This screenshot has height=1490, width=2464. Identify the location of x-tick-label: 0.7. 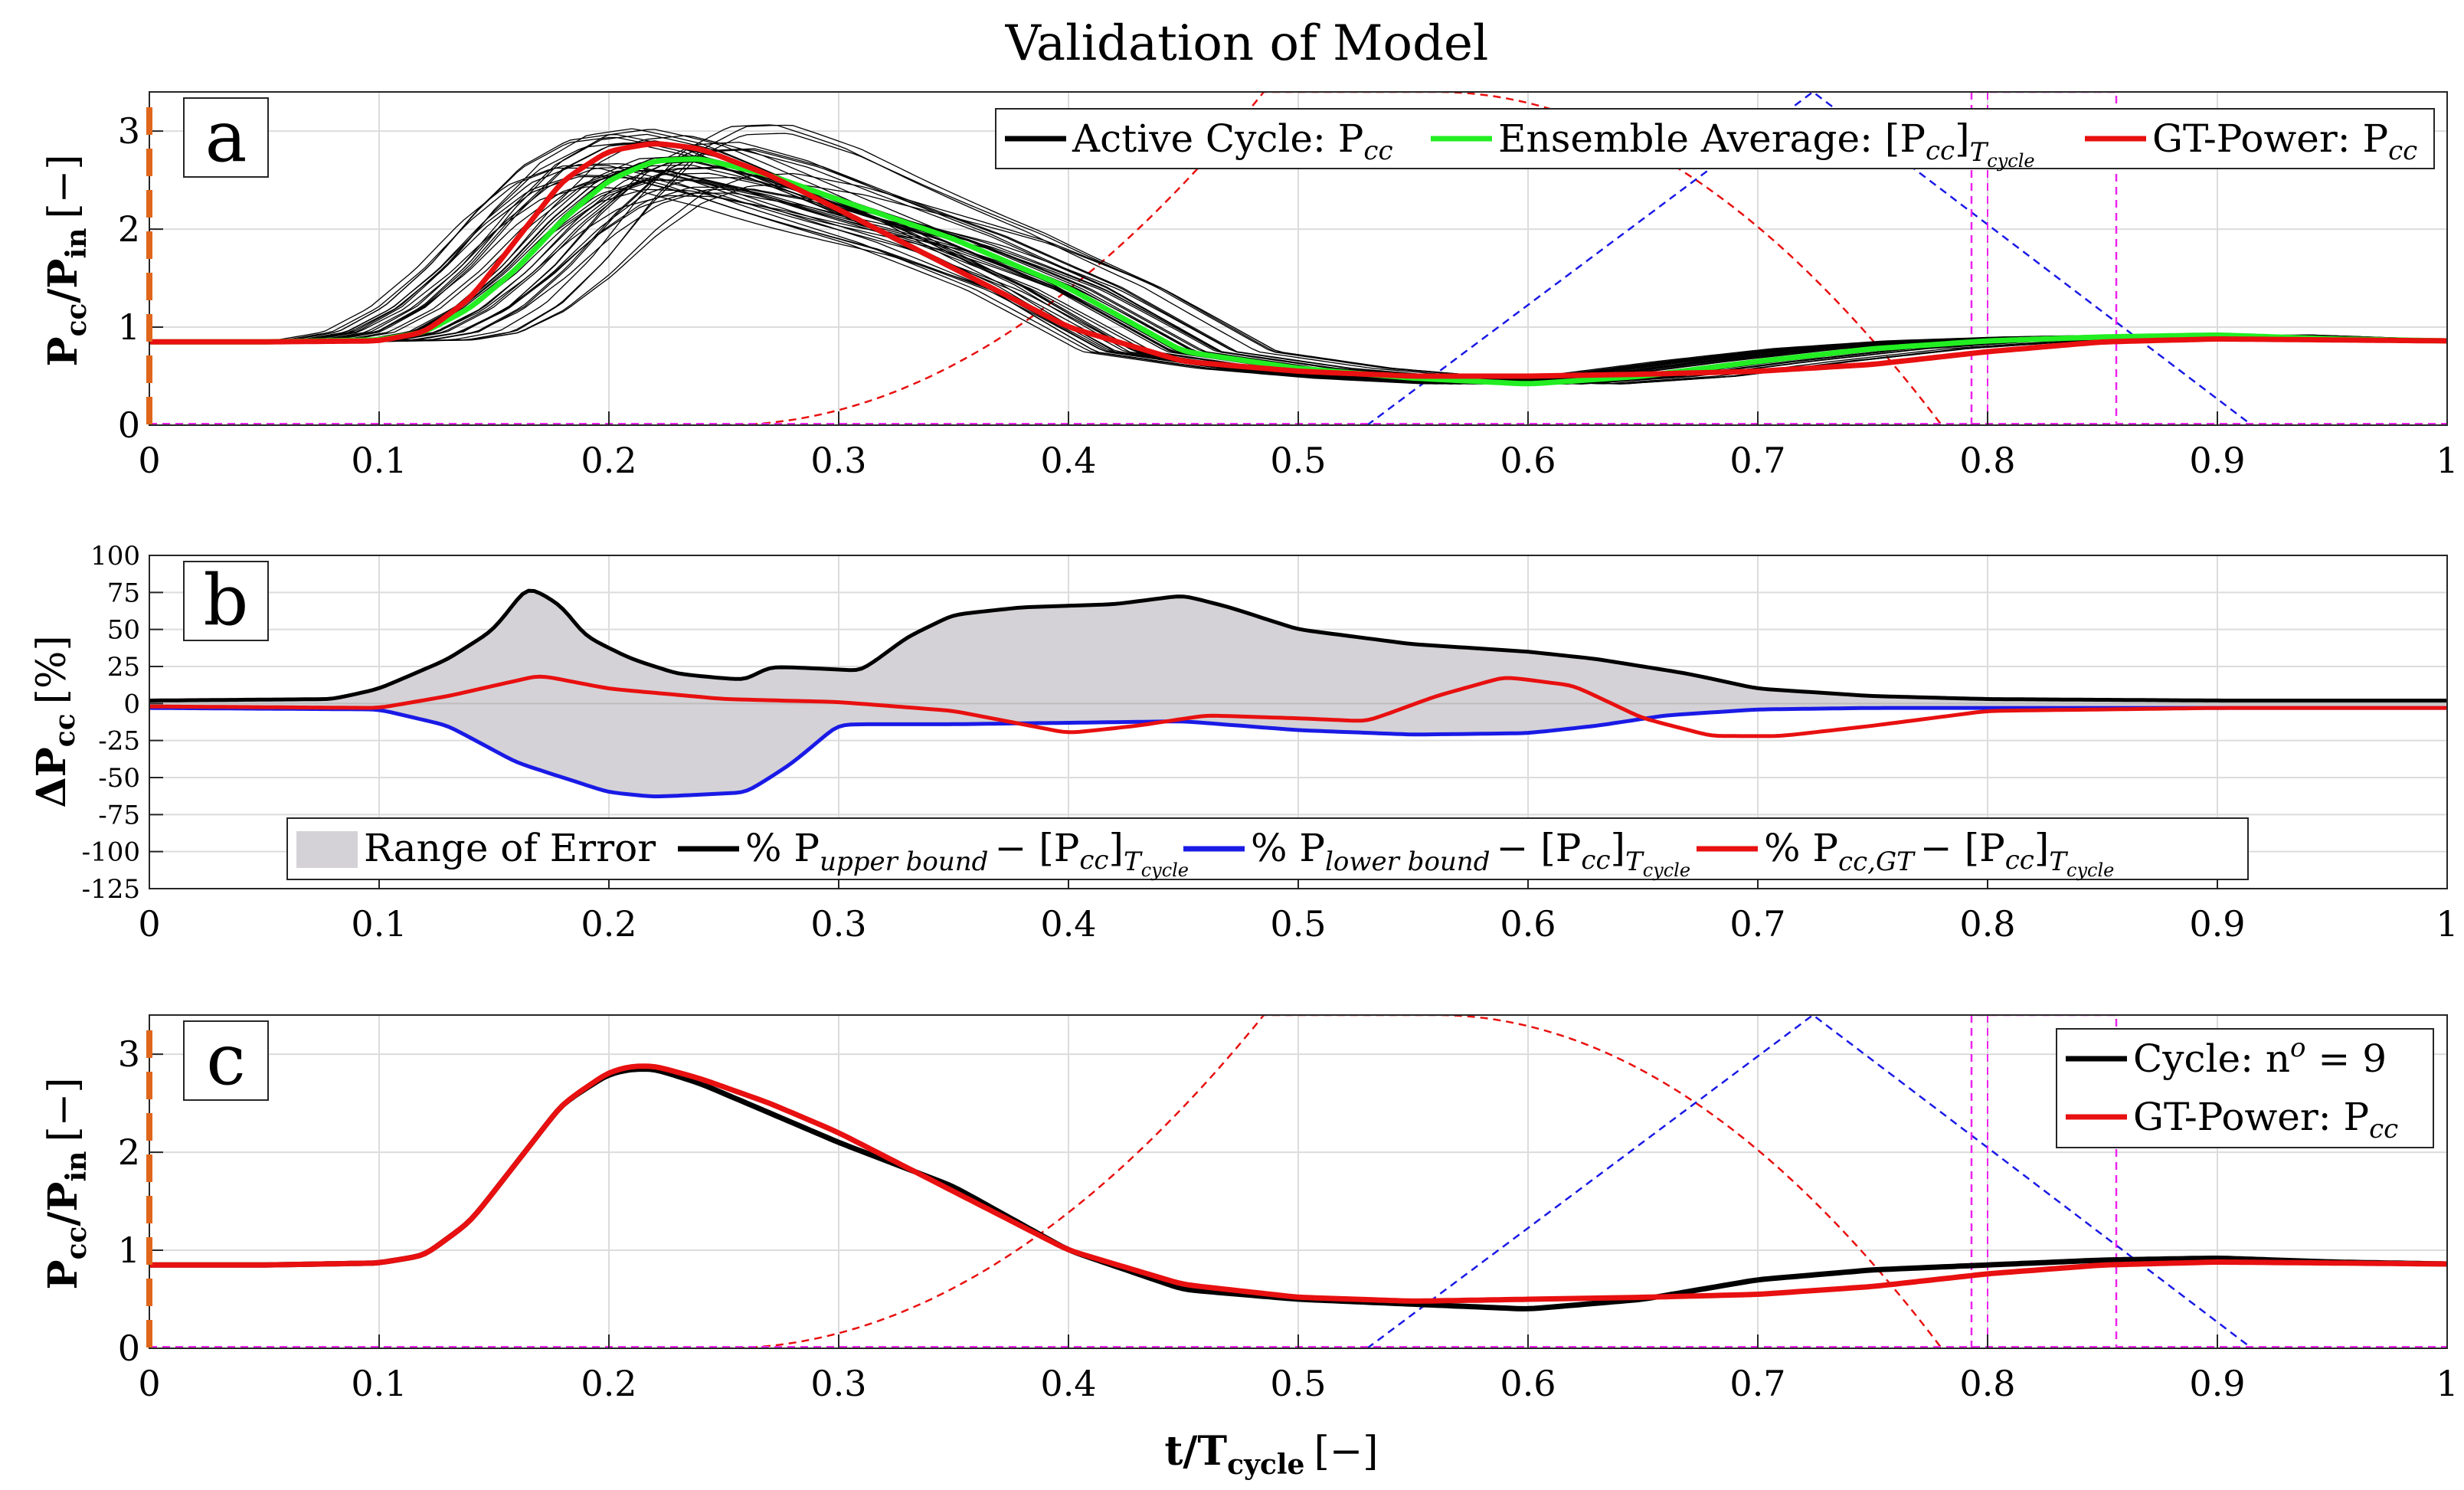
(1757, 460).